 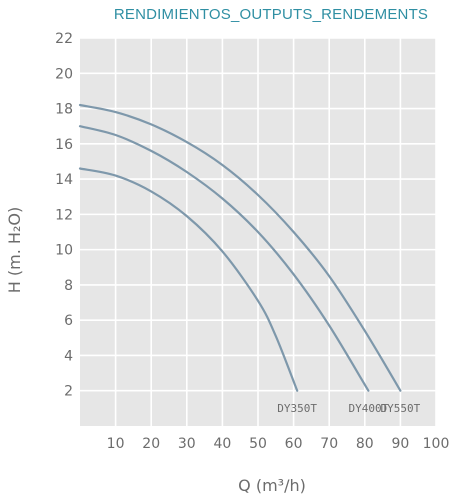 I want to click on y-tick-label: 14, so click(x=64, y=180).